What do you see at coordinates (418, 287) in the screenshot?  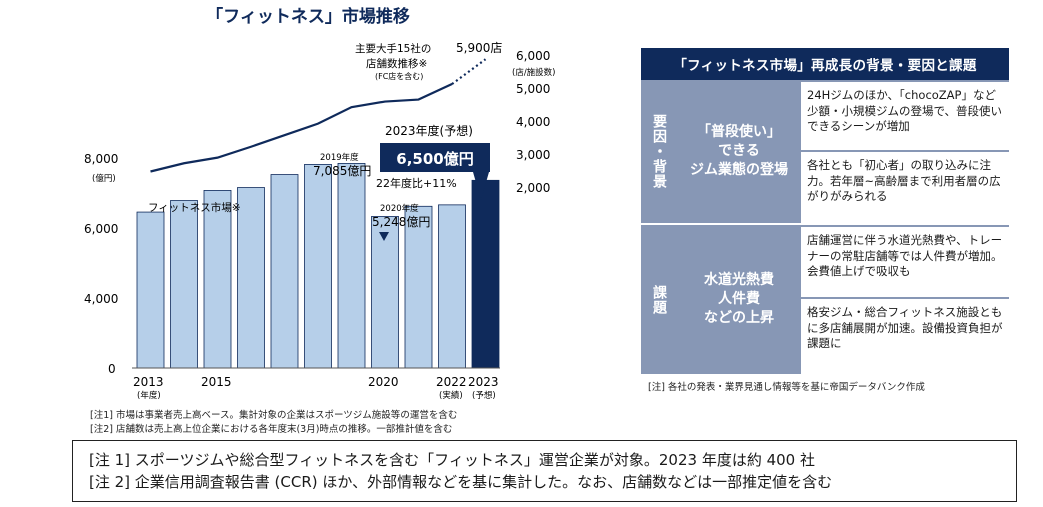 I see `bar-2021` at bounding box center [418, 287].